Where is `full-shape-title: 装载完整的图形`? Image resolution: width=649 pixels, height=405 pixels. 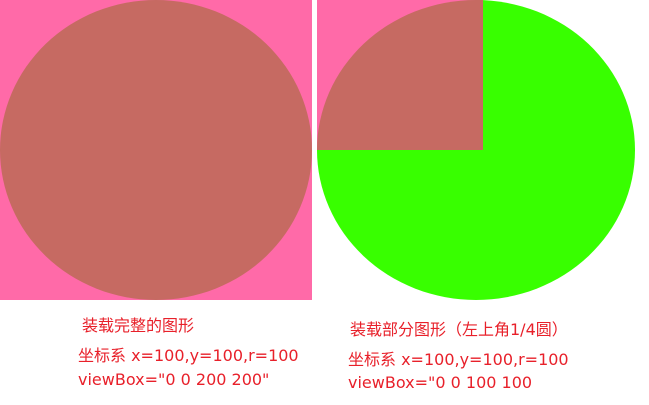 full-shape-title: 装载完整的图形 is located at coordinates (138, 325).